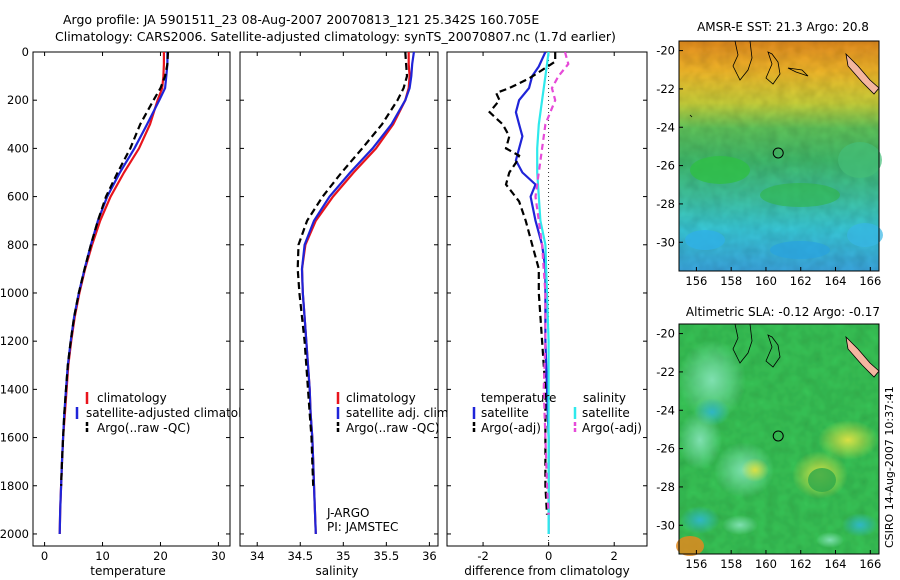 This screenshot has width=900, height=580. I want to click on legend-label-sal-satellite: satellite, so click(606, 413).